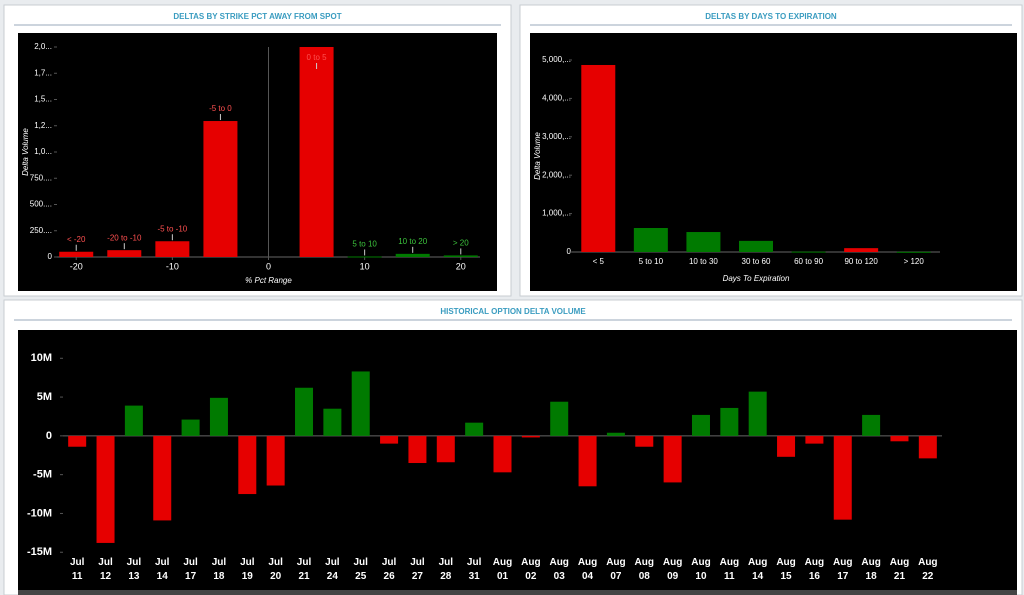  I want to click on x-tick-label: Aug 10, so click(700, 569).